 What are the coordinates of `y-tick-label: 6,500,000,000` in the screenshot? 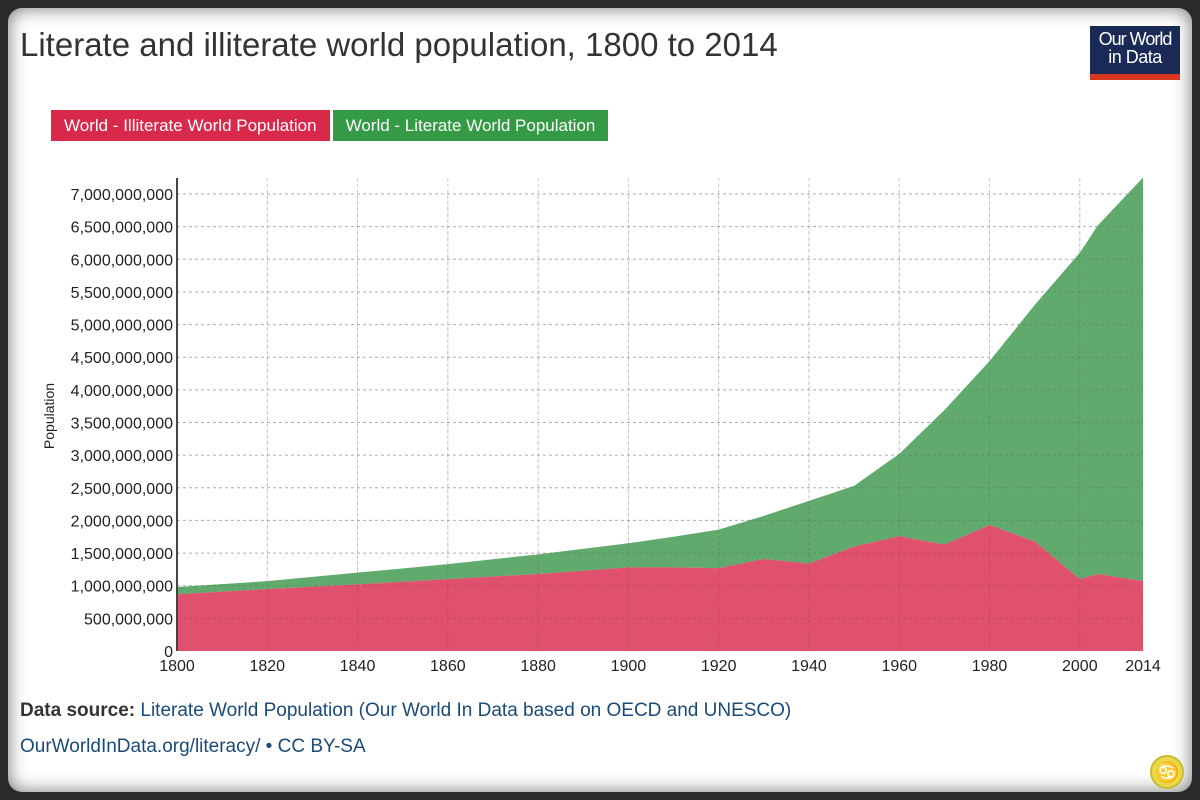 It's located at (122, 228).